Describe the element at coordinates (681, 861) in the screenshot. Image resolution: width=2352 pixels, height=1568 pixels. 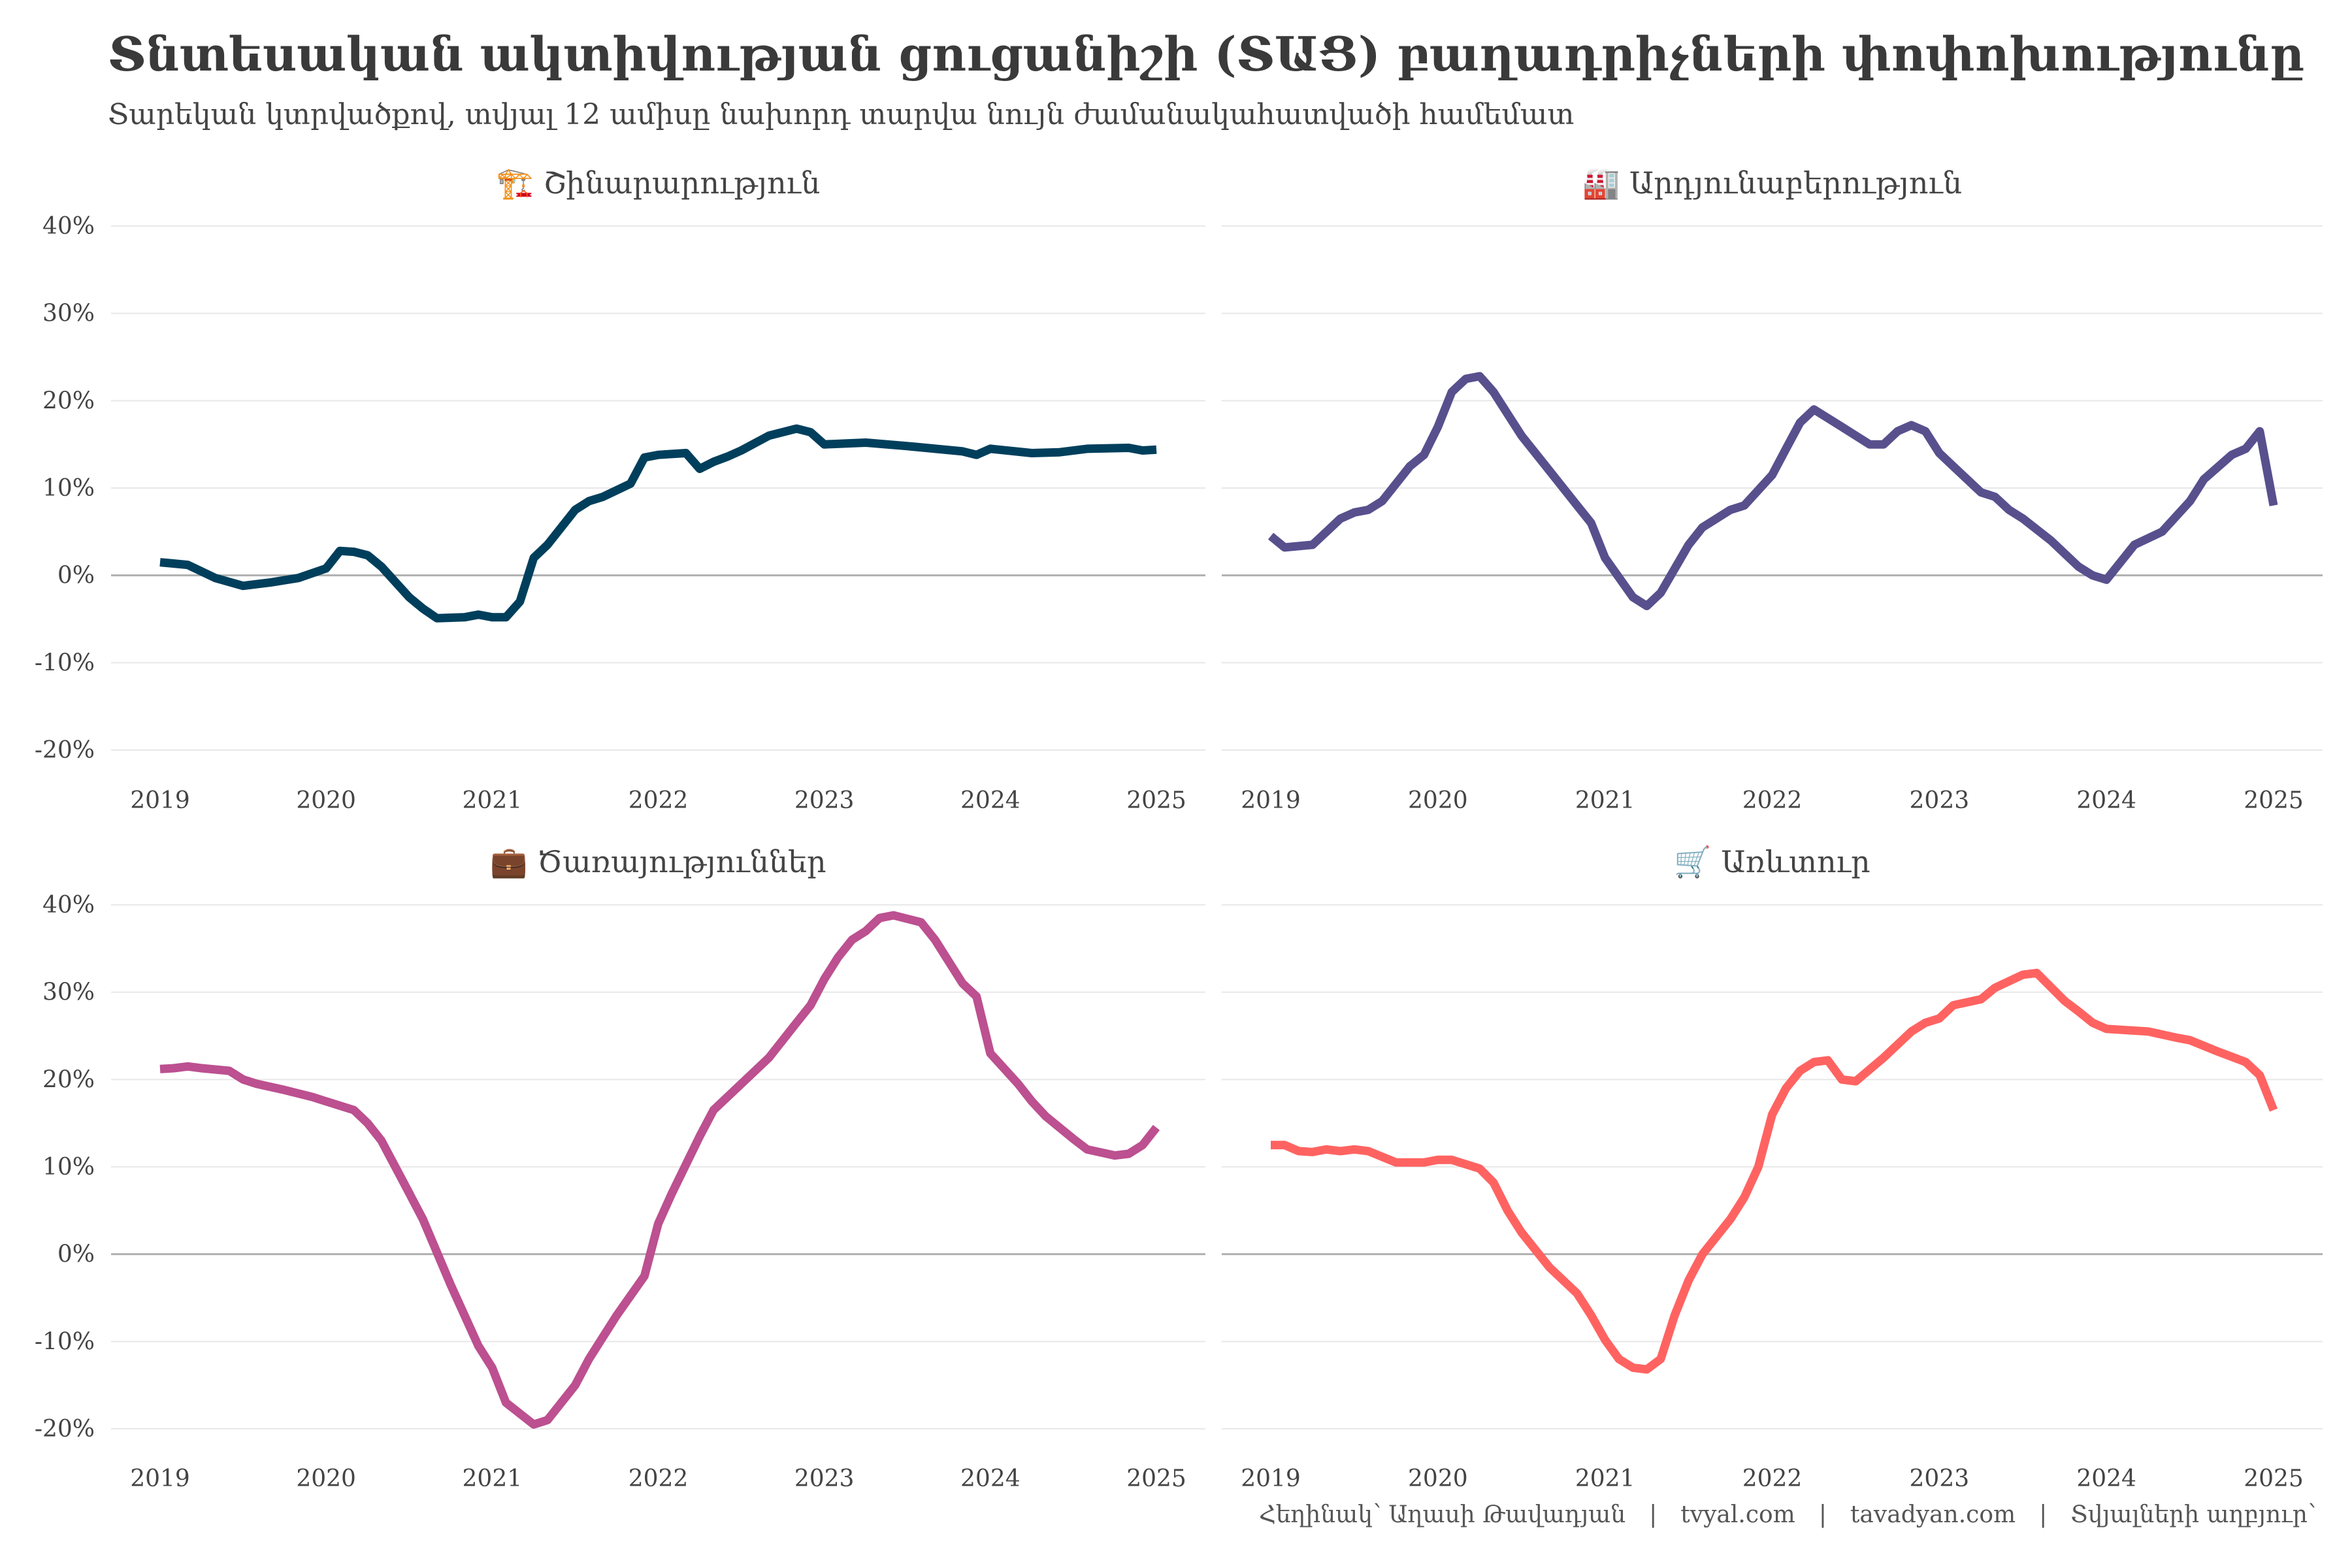
I see `panel-title-text: Ծառայություններ` at that location.